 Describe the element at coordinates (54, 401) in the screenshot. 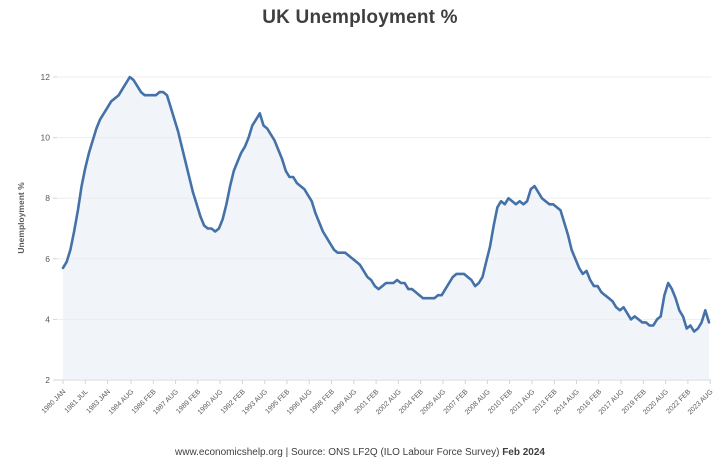

I see `x-tick-label: 1980 JAN` at that location.